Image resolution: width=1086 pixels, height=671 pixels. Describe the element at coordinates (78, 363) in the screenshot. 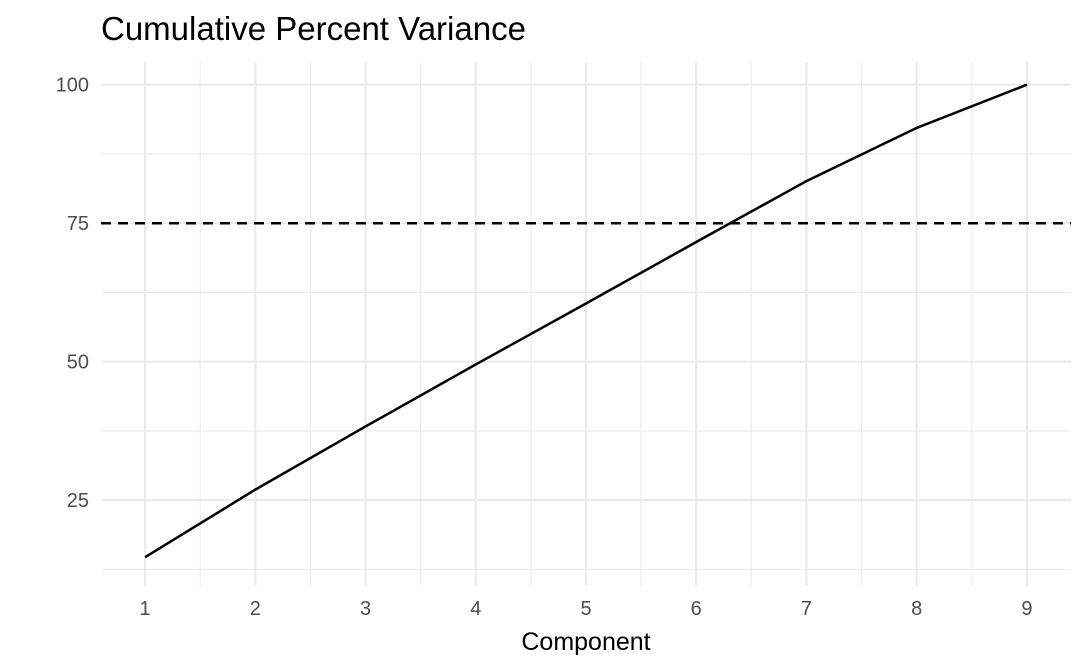

I see `y-tick-label: 50` at that location.